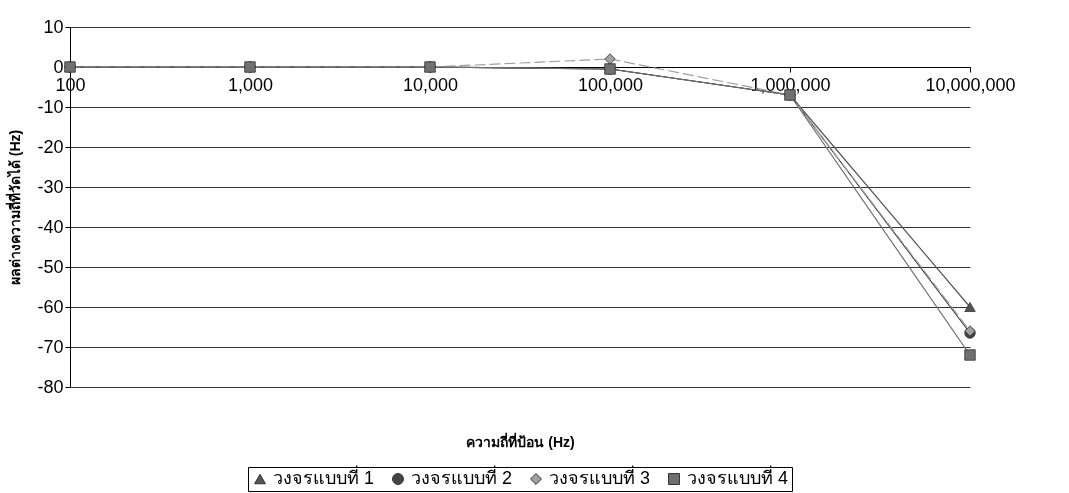  I want to click on x-tick-label: 100,000, so click(610, 84).